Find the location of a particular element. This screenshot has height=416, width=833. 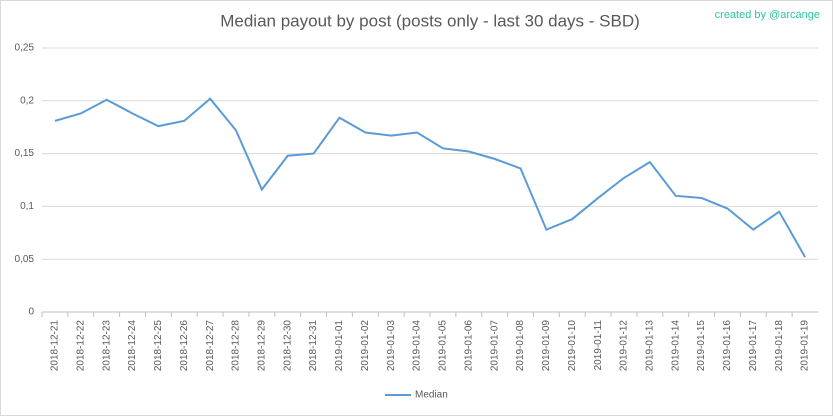

y-tick-label: 0,25 is located at coordinates (25, 48).